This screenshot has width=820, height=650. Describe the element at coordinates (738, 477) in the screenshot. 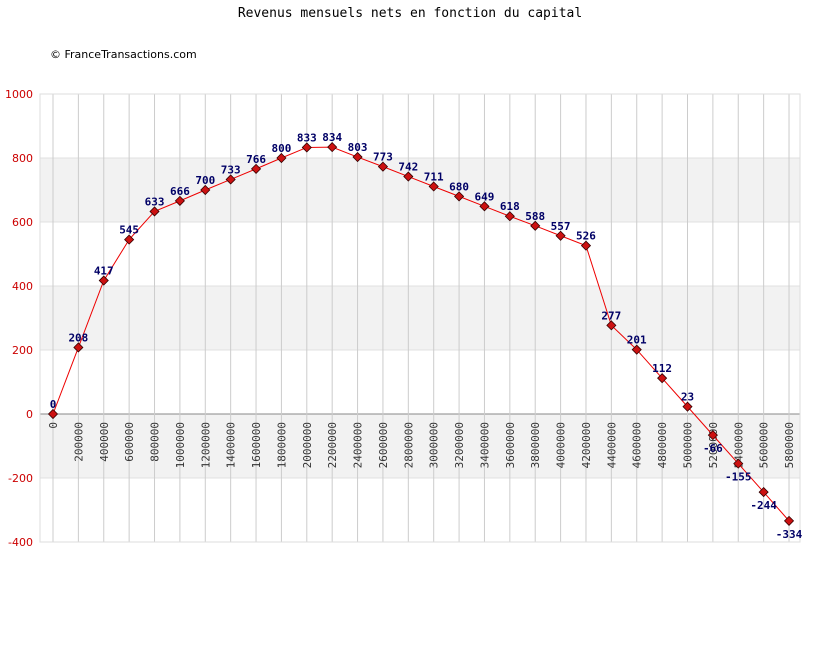

I see `data-label: -155` at that location.